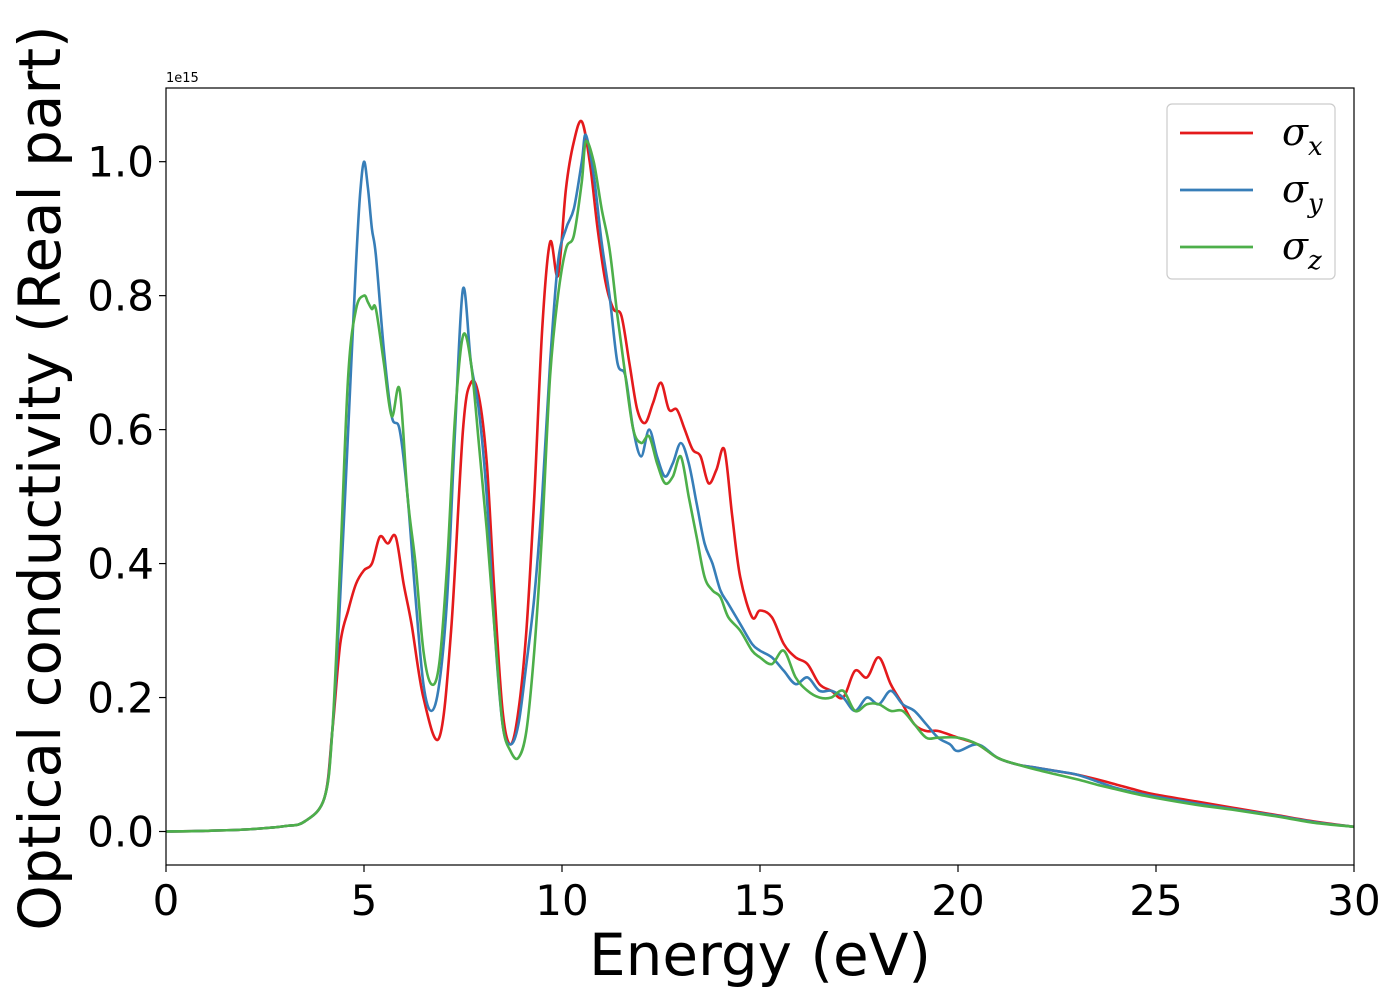  I want to click on y-tick-label: 0.2, so click(120, 698).